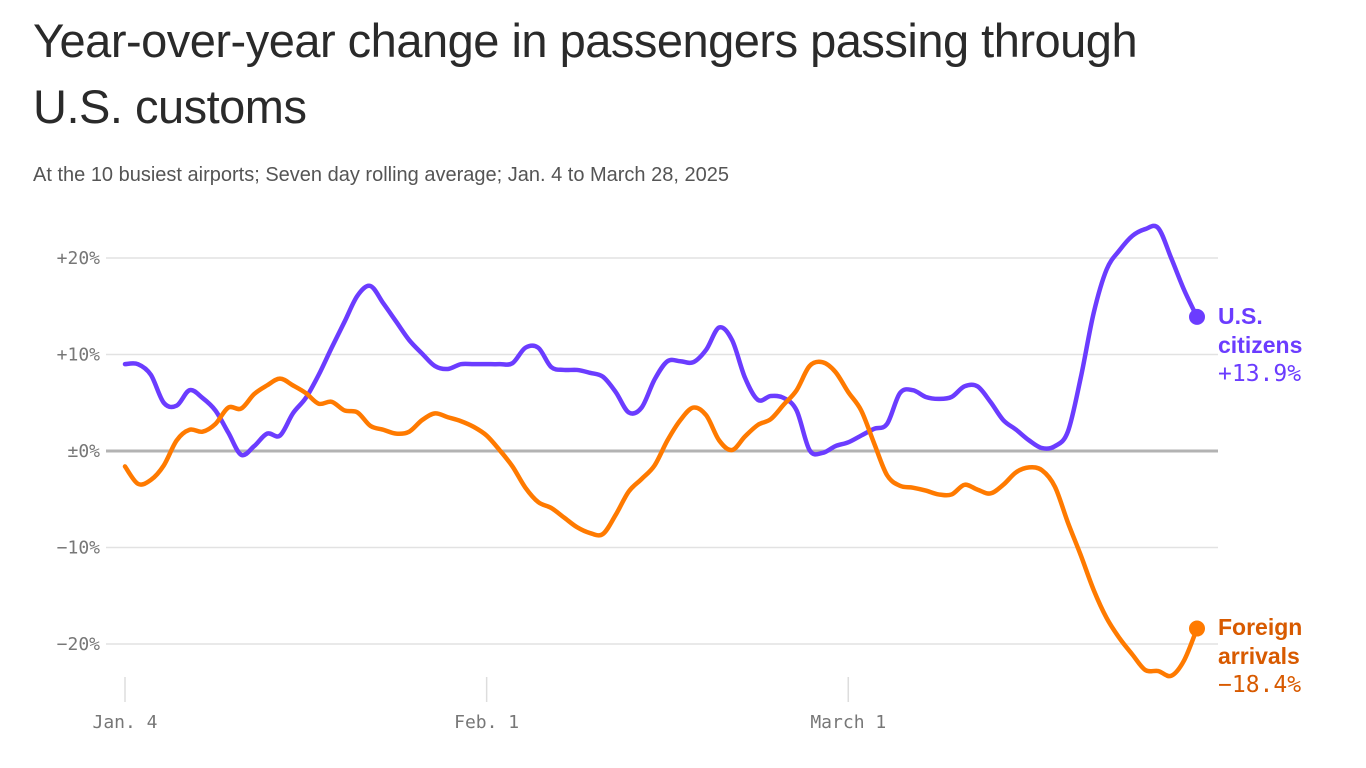  I want to click on series-end-value: +13.9%, so click(1260, 374).